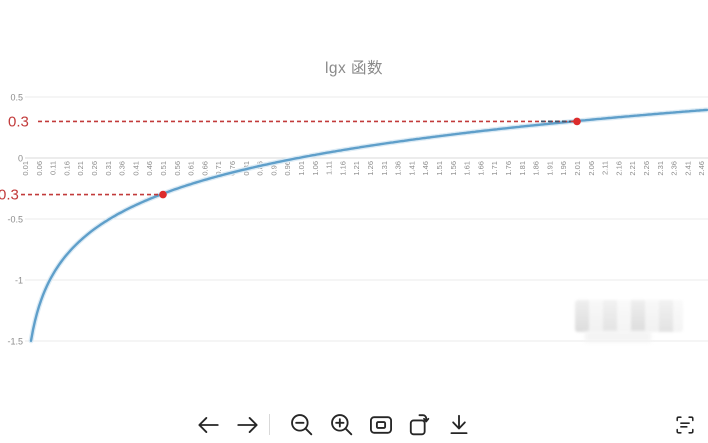  I want to click on svg-text: 1.56, so click(453, 168).